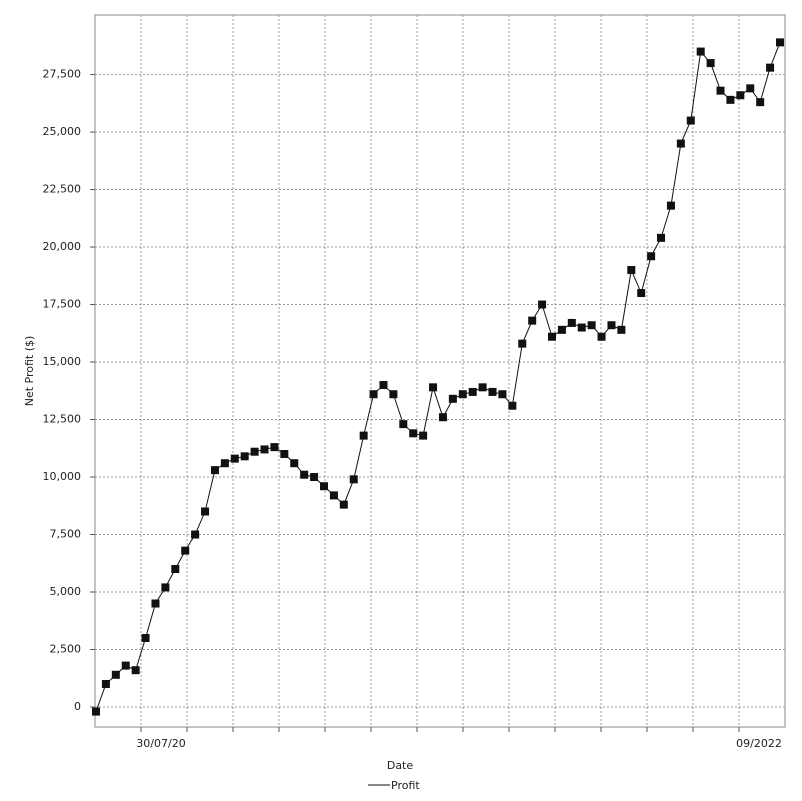 The height and width of the screenshot is (801, 802). What do you see at coordinates (66, 591) in the screenshot?
I see `y-tick-label: 5,000` at bounding box center [66, 591].